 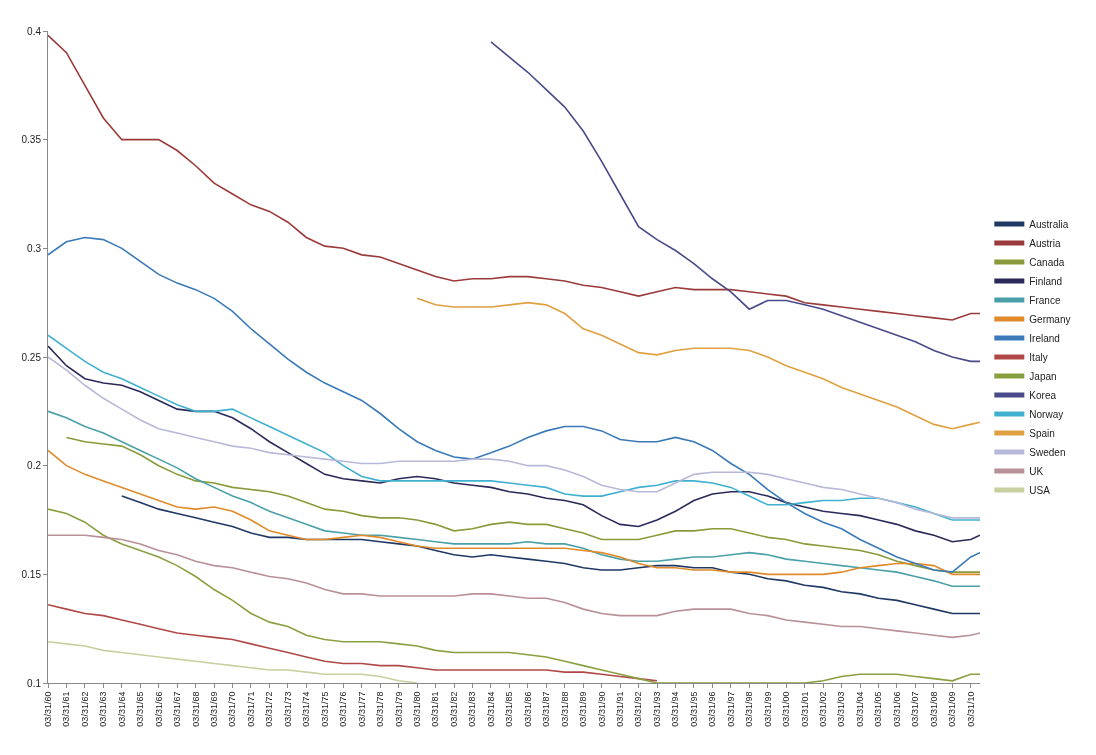 I want to click on x-tick-label: 03/31/94, so click(x=675, y=709).